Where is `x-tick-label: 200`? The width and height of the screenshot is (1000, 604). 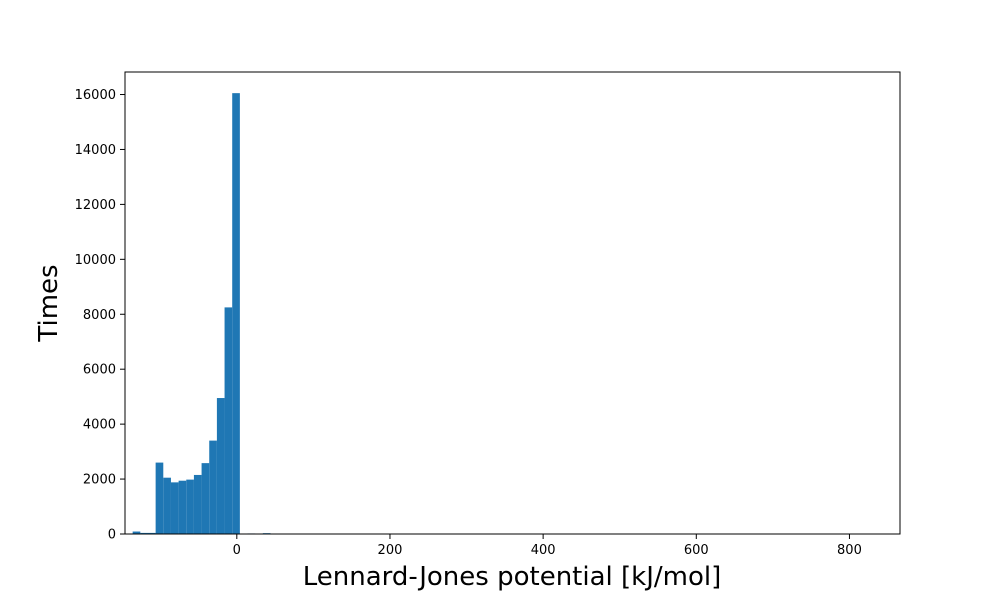 x-tick-label: 200 is located at coordinates (390, 550).